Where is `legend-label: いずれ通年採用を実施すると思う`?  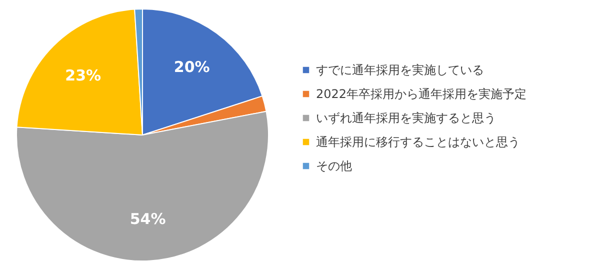
legend-label: いずれ通年採用を実施すると思う is located at coordinates (406, 118).